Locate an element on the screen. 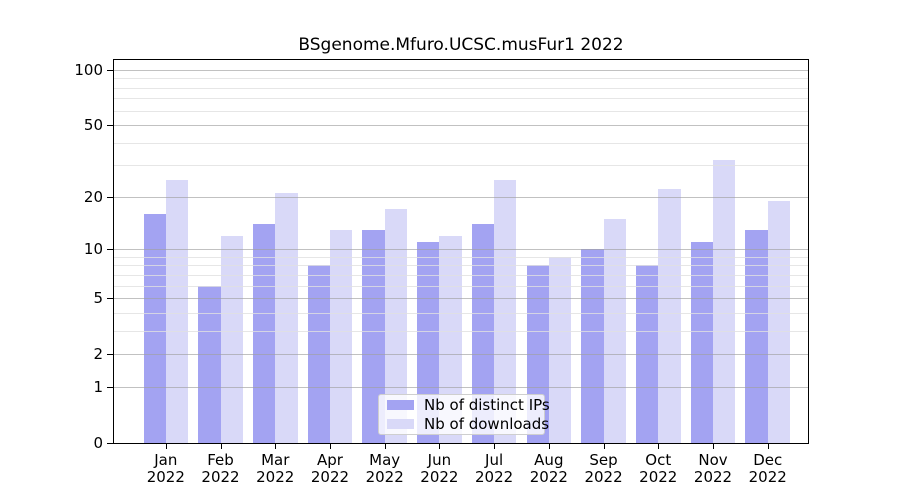 This screenshot has height=500, width=900. x-tick-mark-dec is located at coordinates (768, 446).